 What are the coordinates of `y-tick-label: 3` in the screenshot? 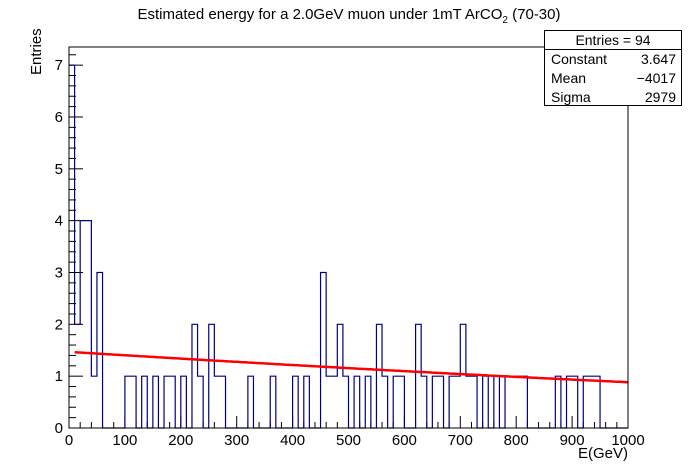 It's located at (59, 272).